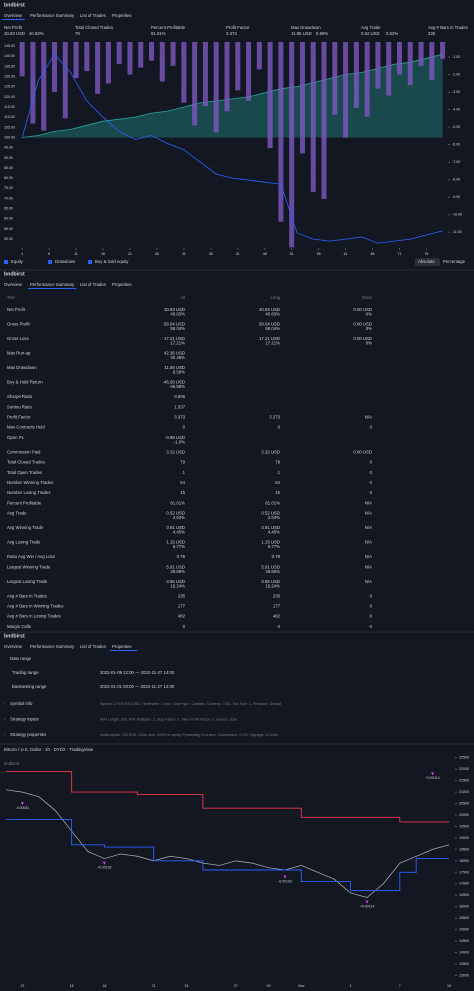 The height and width of the screenshot is (991, 474). What do you see at coordinates (24, 451) in the screenshot?
I see `row-title: Commission Paid` at bounding box center [24, 451].